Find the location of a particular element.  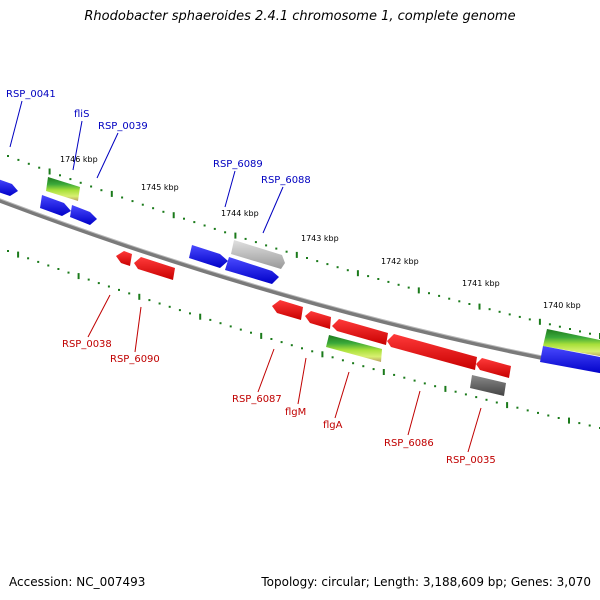

gene-flis is located at coordinates (63, 189).